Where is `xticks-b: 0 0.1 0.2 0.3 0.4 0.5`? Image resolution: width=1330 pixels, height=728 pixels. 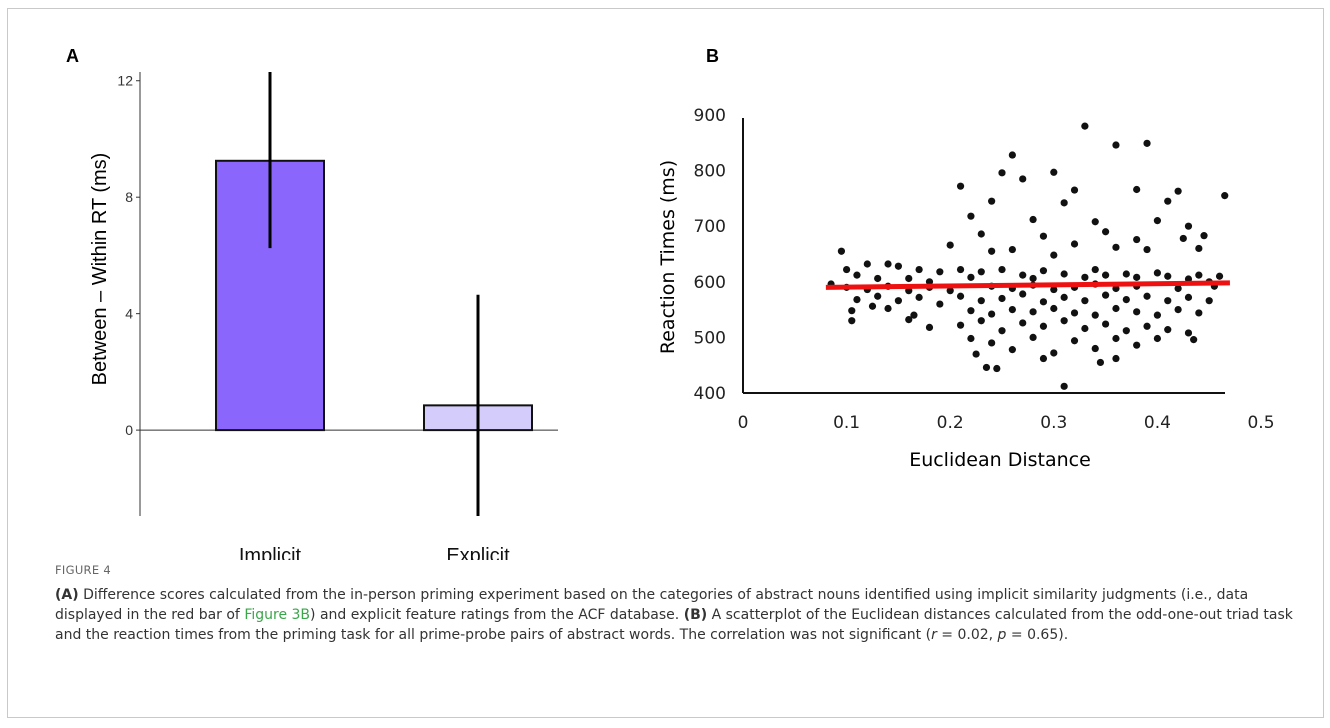 xticks-b: 0 0.1 0.2 0.3 0.4 0.5 is located at coordinates (1006, 423).